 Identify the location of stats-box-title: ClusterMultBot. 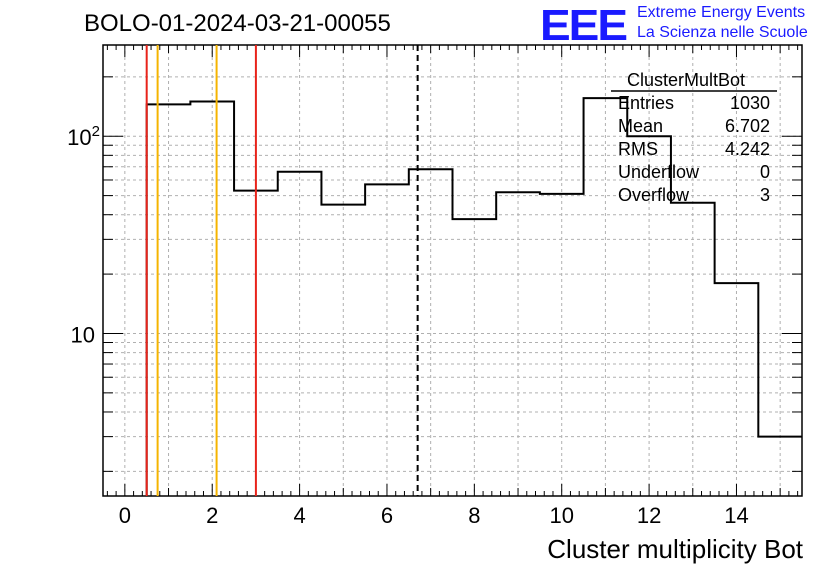
(686, 80).